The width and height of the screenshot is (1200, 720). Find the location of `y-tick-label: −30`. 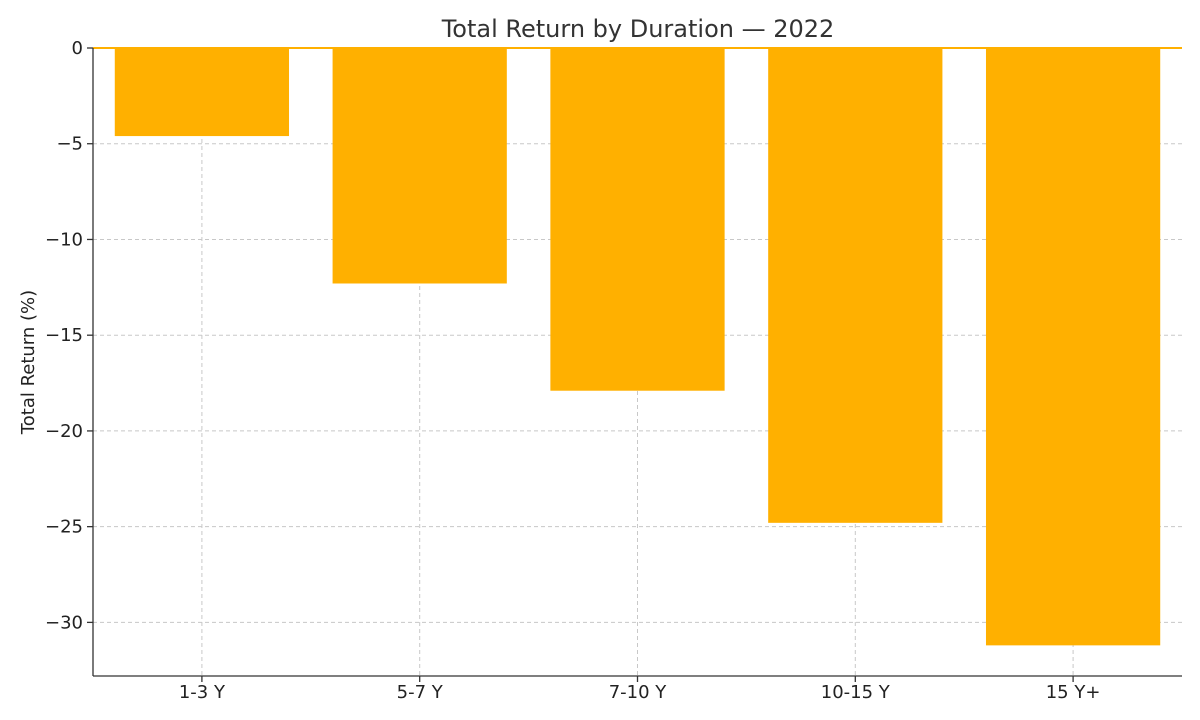

y-tick-label: −30 is located at coordinates (64, 622).